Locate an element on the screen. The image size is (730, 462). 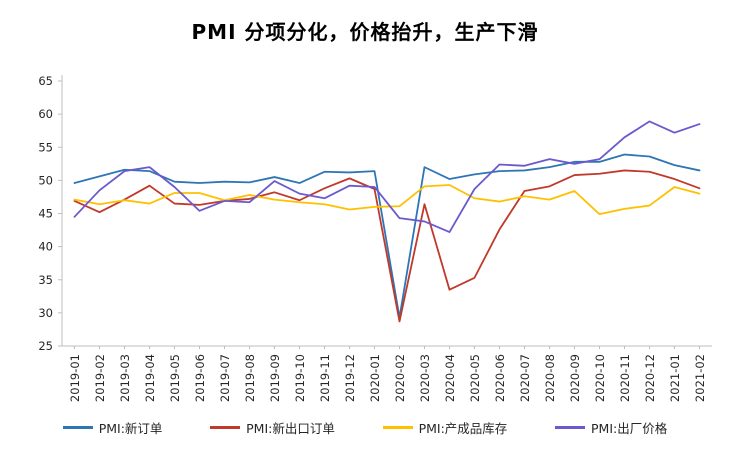
svg-text: 2020-11 is located at coordinates (625, 378).